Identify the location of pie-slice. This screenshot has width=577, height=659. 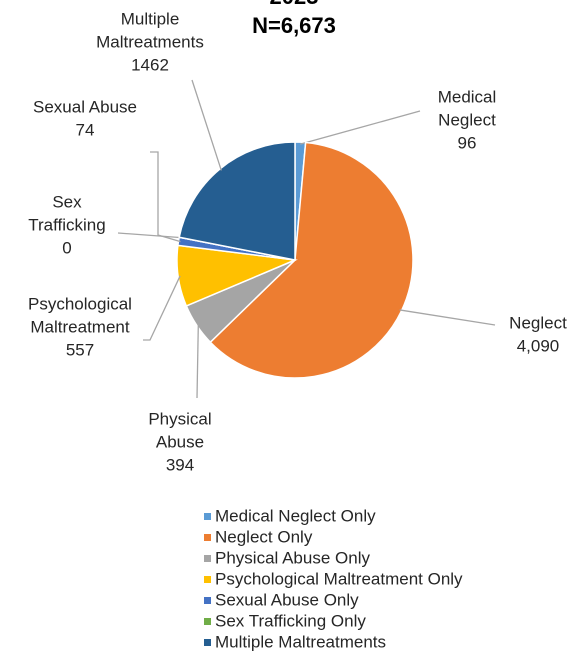
(237, 201).